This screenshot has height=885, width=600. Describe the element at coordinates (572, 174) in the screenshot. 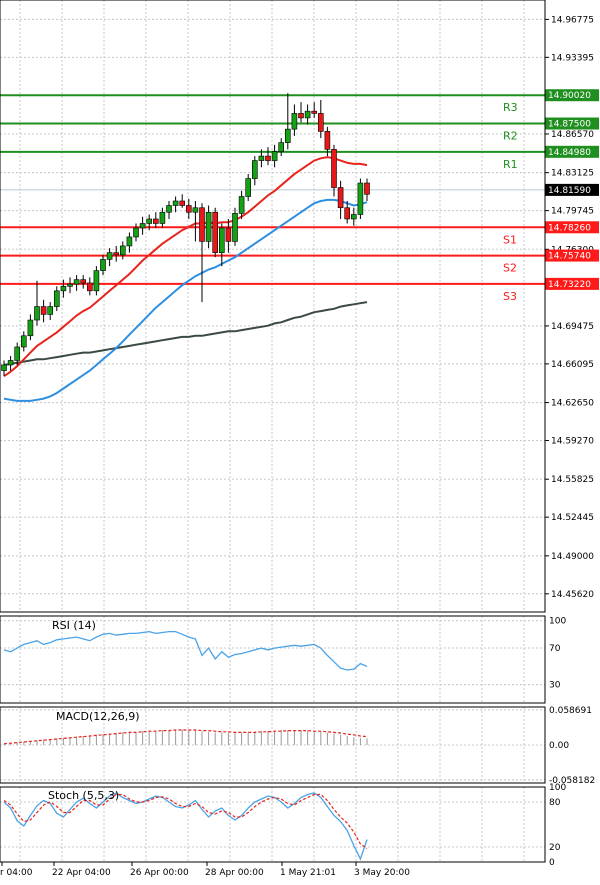

I see `price-tick-label: 14.83125` at that location.